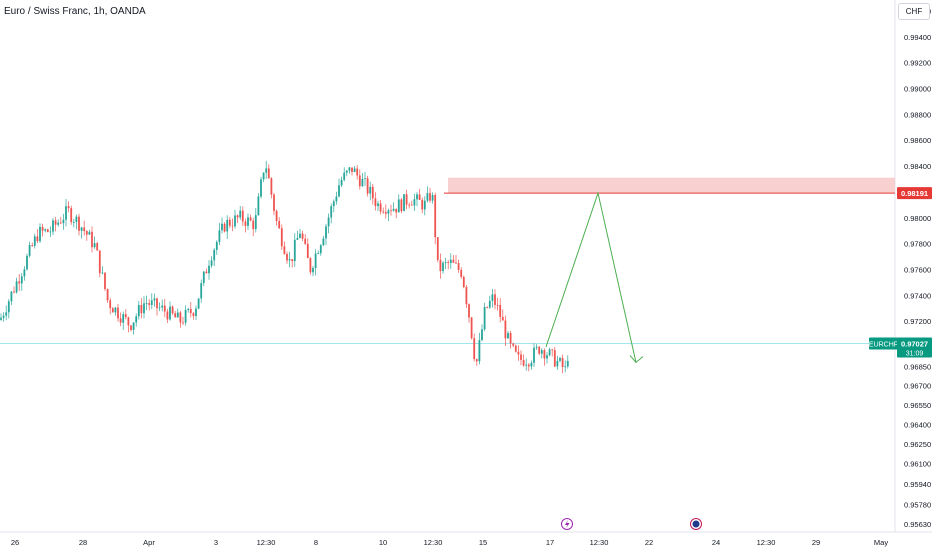 The width and height of the screenshot is (932, 555). What do you see at coordinates (75, 11) in the screenshot?
I see `chart-title: Euro / Swiss Franc, 1h, OANDA` at bounding box center [75, 11].